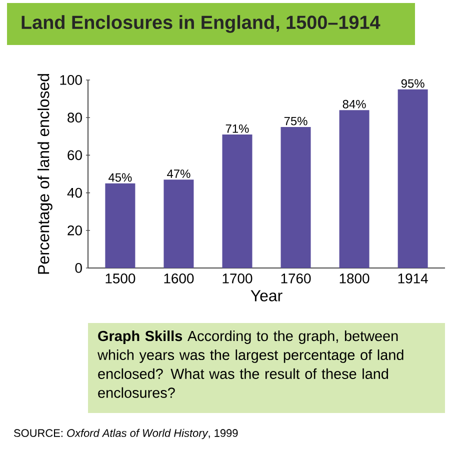 Image resolution: width=456 pixels, height=452 pixels. What do you see at coordinates (412, 83) in the screenshot?
I see `data-label: 95%` at bounding box center [412, 83].